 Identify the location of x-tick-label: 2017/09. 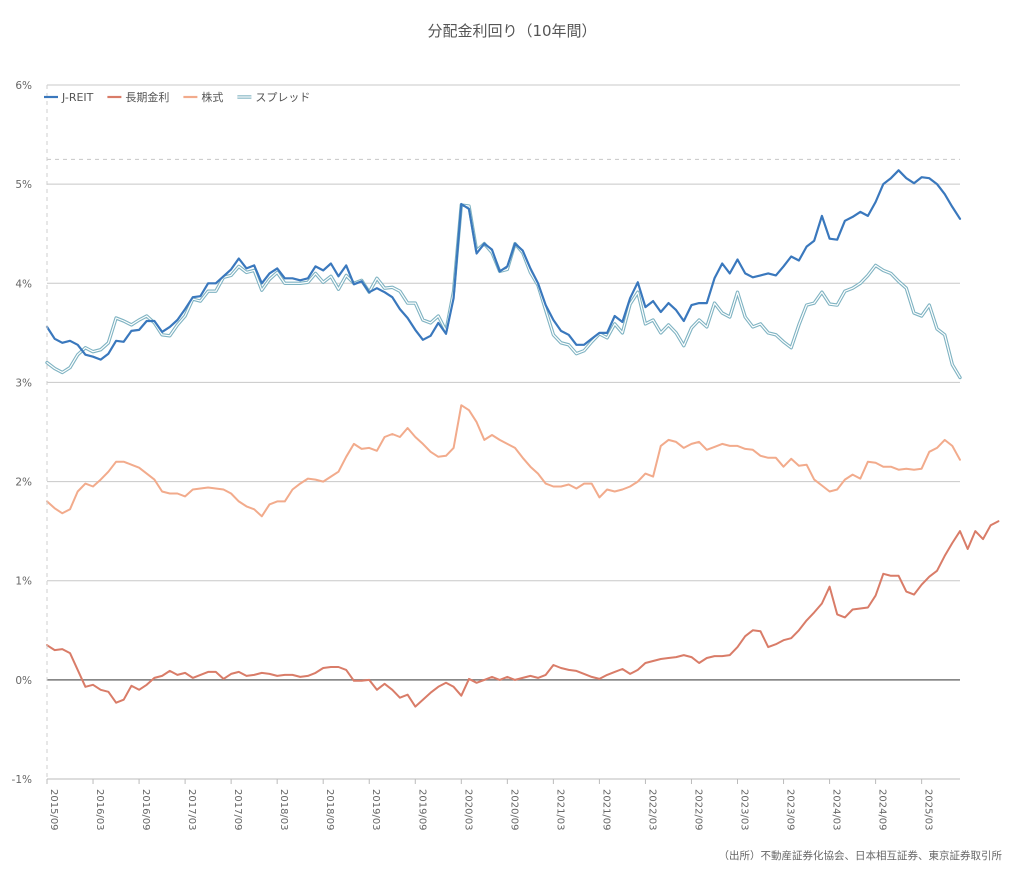
(237, 810).